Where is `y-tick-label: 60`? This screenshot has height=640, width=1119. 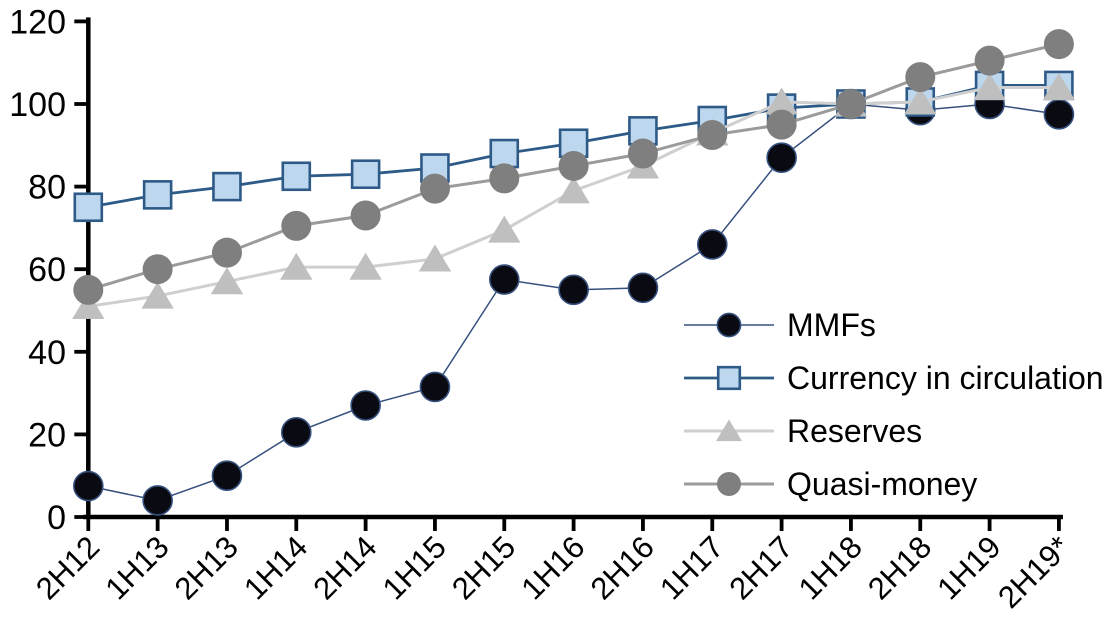 y-tick-label: 60 is located at coordinates (47, 270).